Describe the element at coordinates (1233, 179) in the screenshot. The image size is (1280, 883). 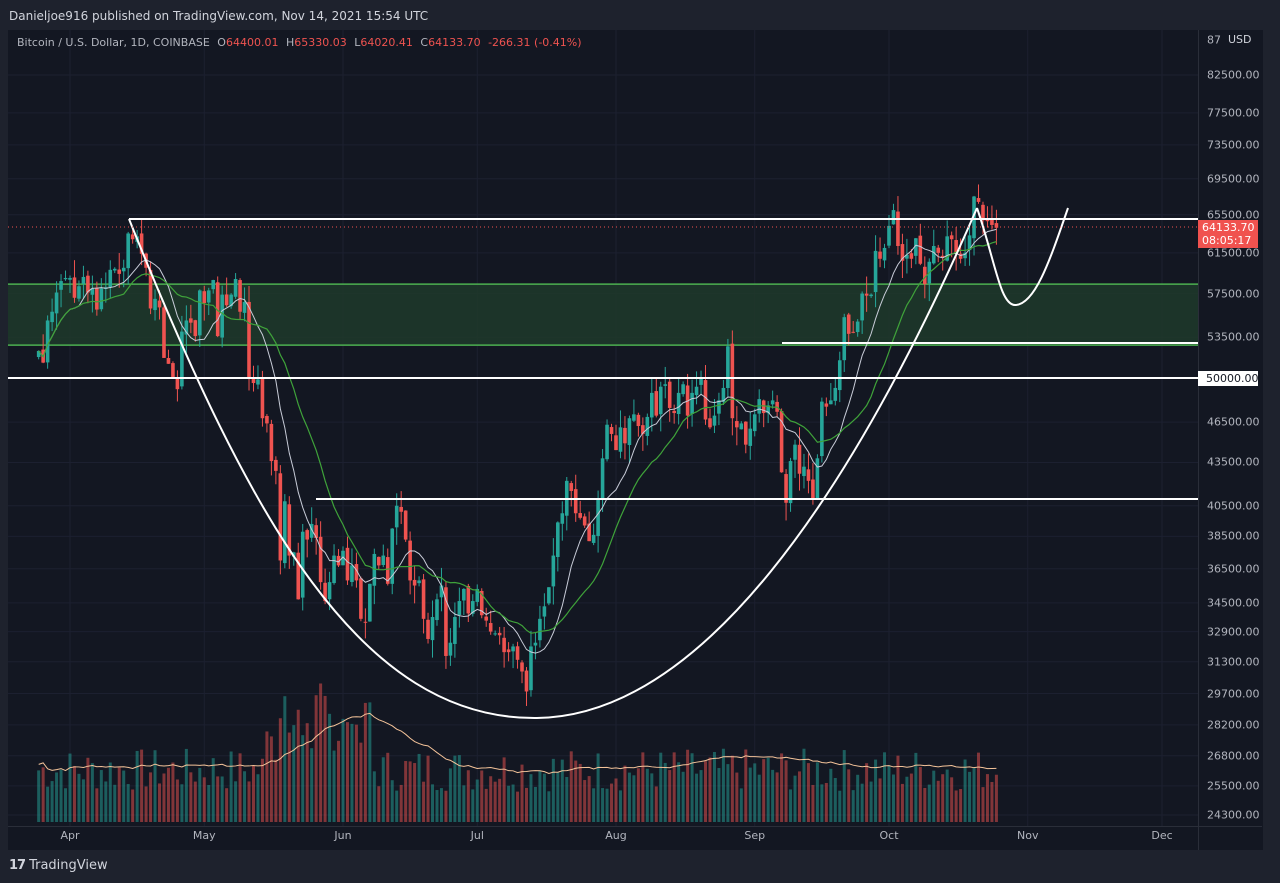
I see `price-axis-label: 69500.00` at that location.